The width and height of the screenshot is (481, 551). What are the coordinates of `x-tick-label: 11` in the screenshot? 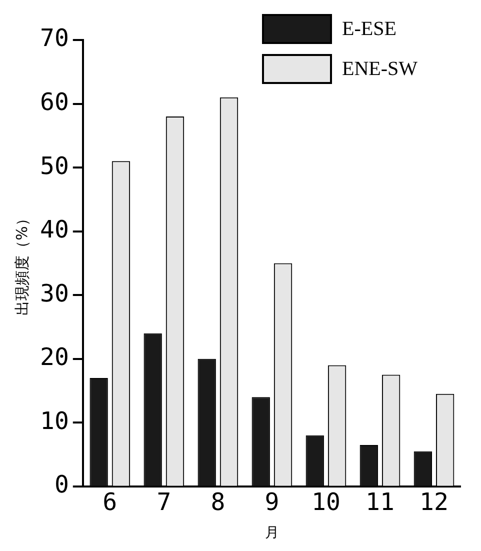 It's located at (380, 502).